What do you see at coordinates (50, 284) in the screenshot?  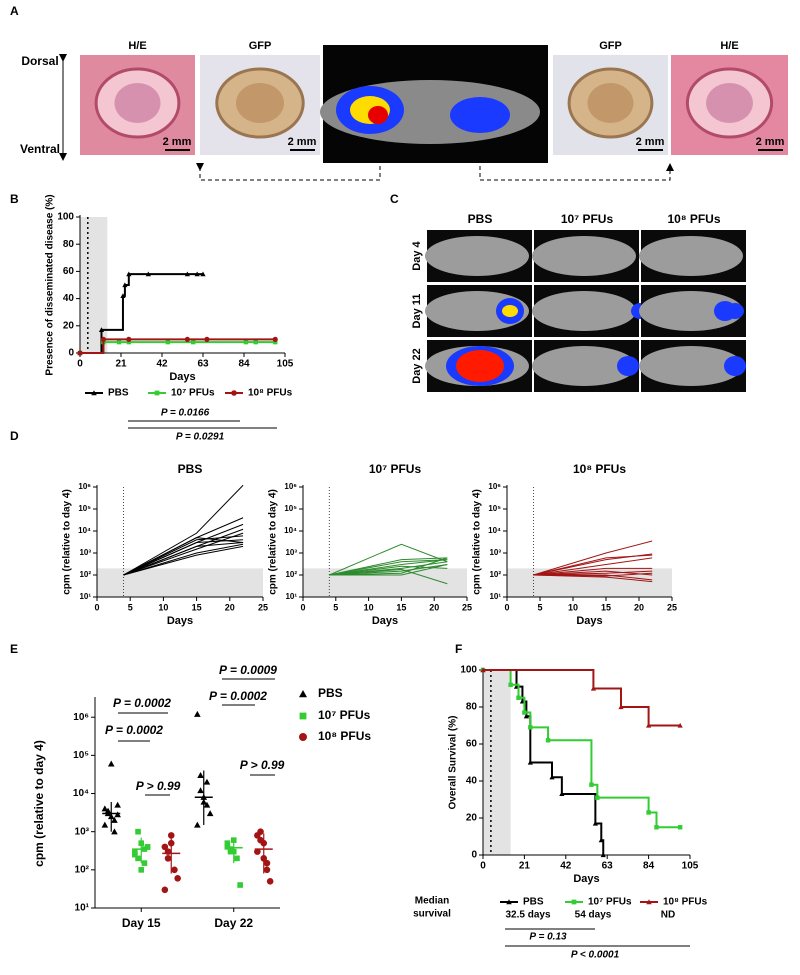 I see `y-axis-label: Presence of disseminated disease (%)` at bounding box center [50, 284].